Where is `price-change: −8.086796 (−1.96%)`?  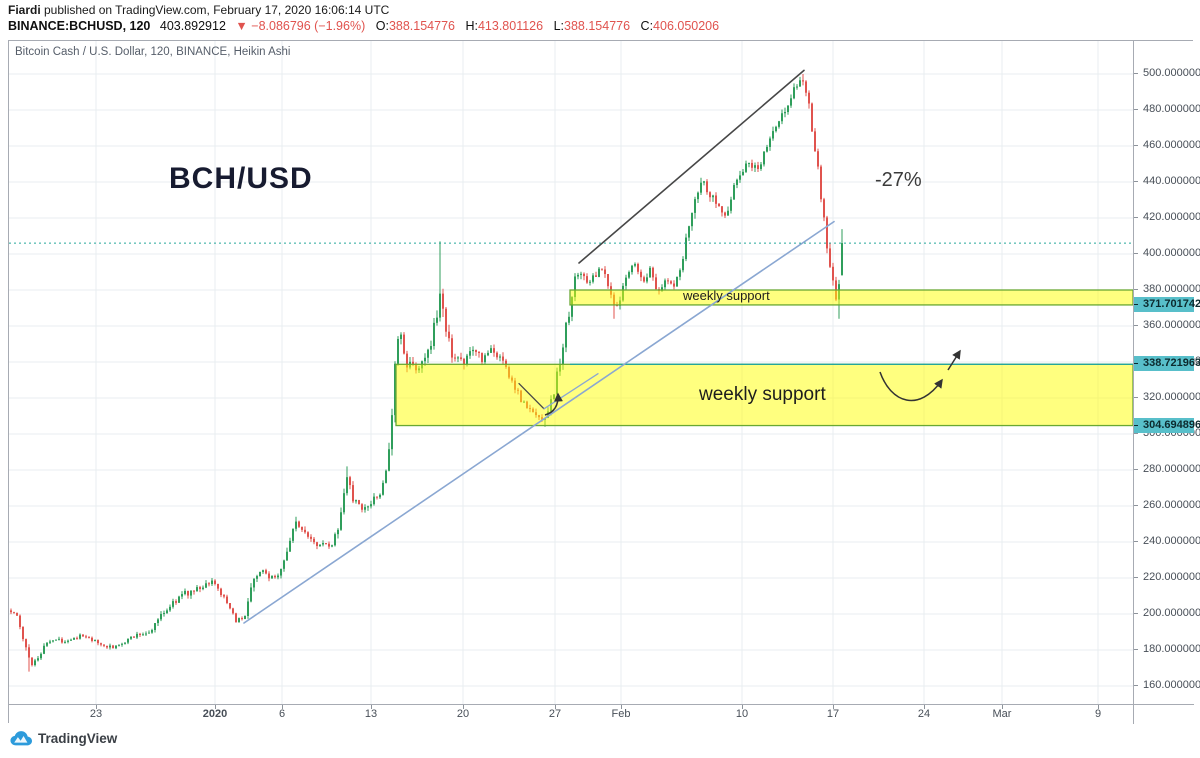 price-change: −8.086796 (−1.96%) is located at coordinates (308, 26).